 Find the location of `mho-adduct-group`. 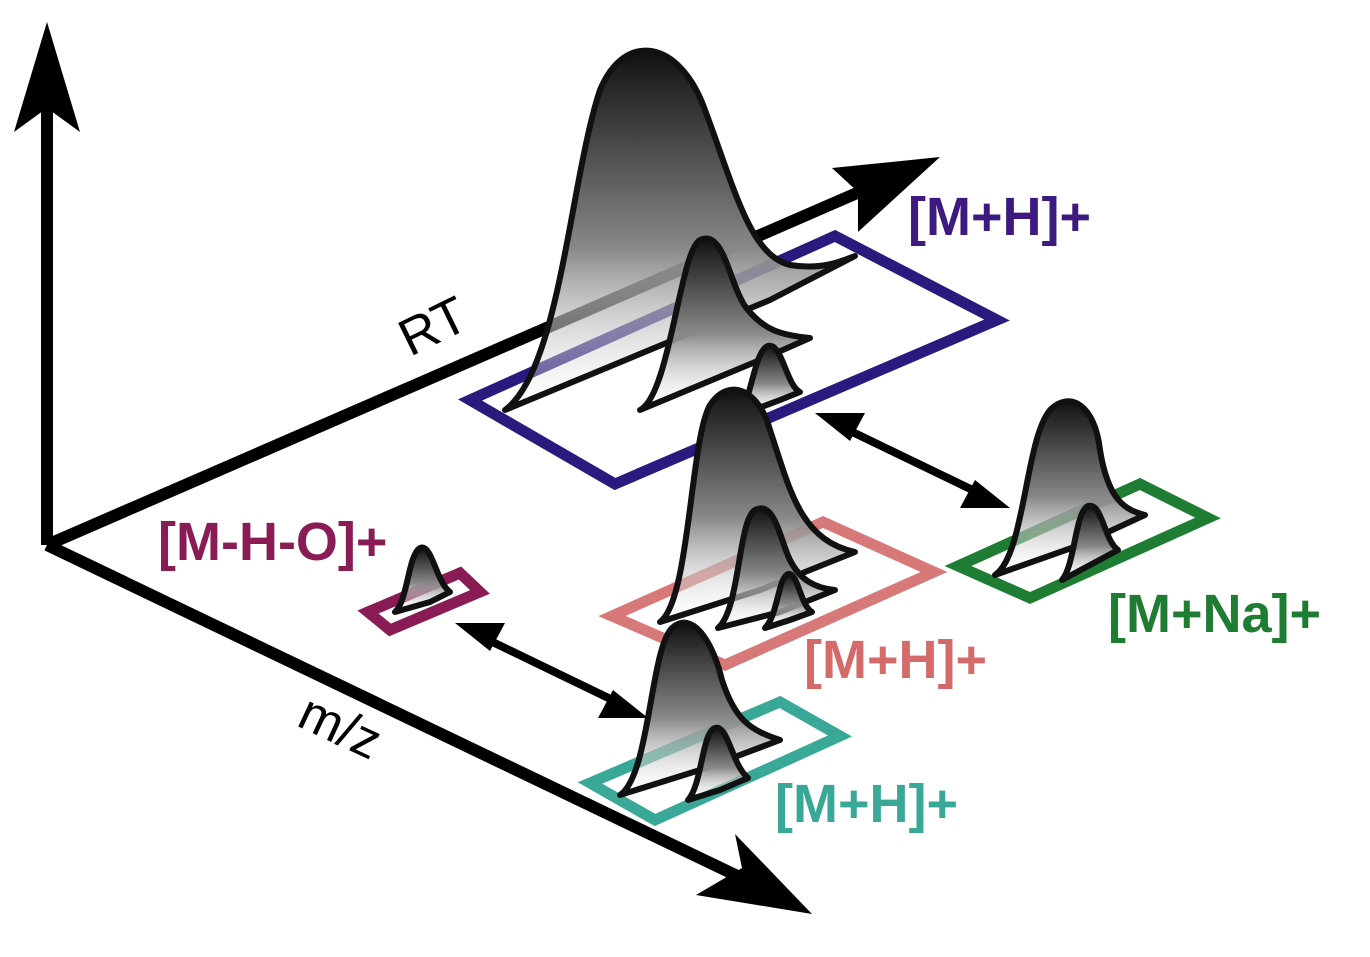

mho-adduct-group is located at coordinates (423, 590).